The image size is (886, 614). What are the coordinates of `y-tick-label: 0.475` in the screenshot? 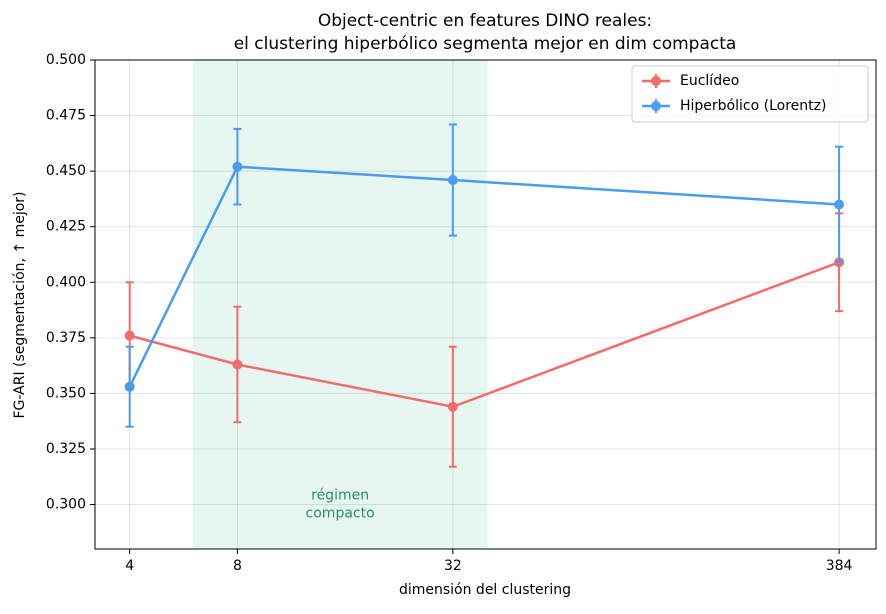 It's located at (66, 116).